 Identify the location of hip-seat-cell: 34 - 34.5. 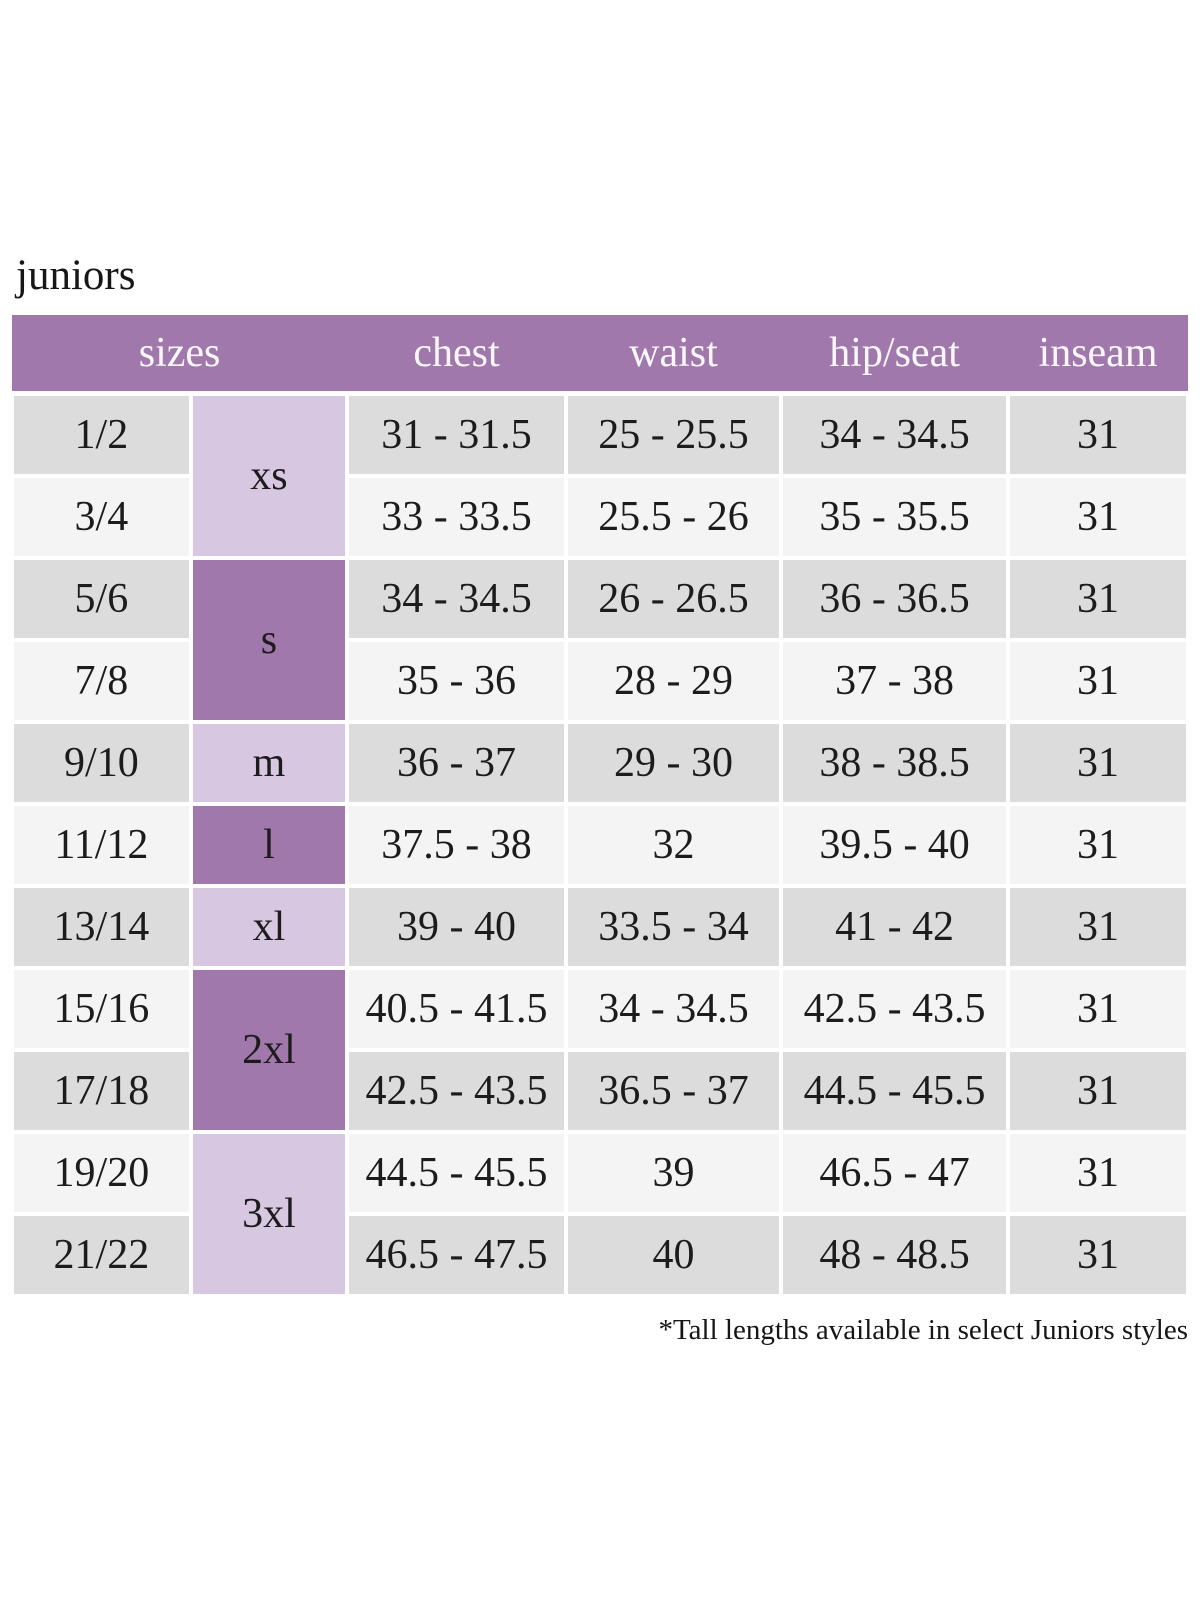
(895, 435).